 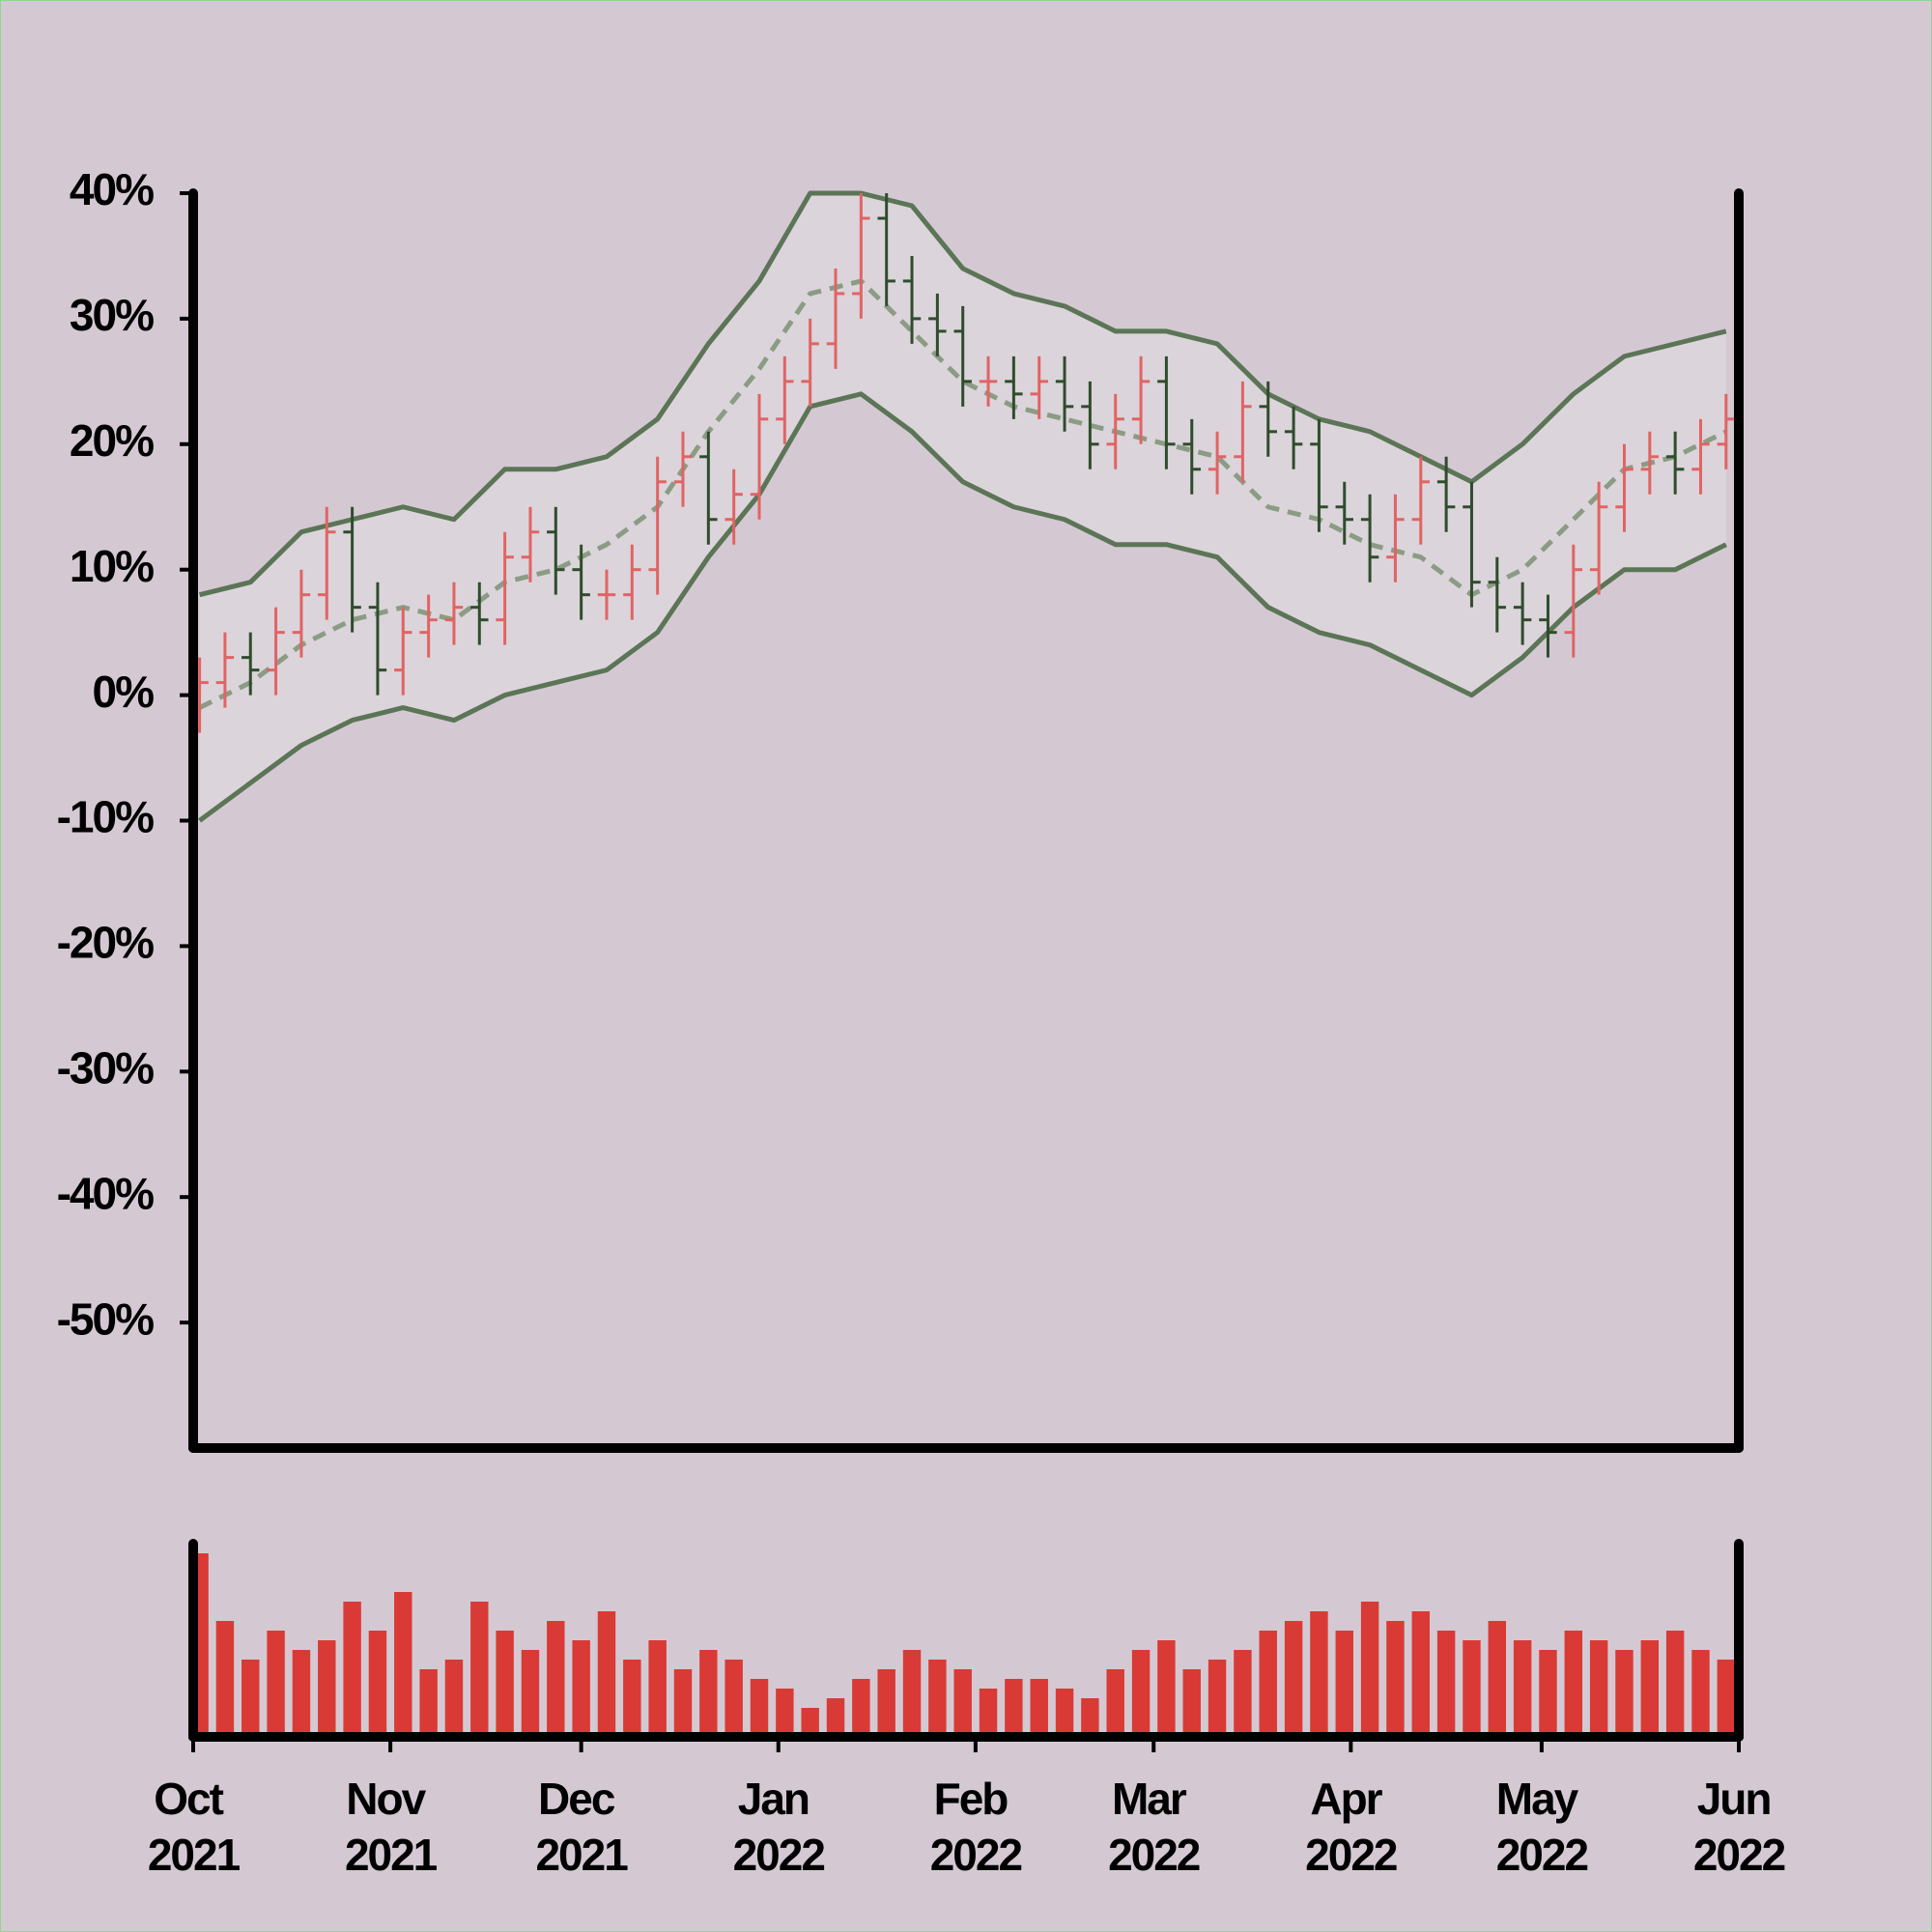 I want to click on y-tick-label: 10%, so click(x=112, y=566).